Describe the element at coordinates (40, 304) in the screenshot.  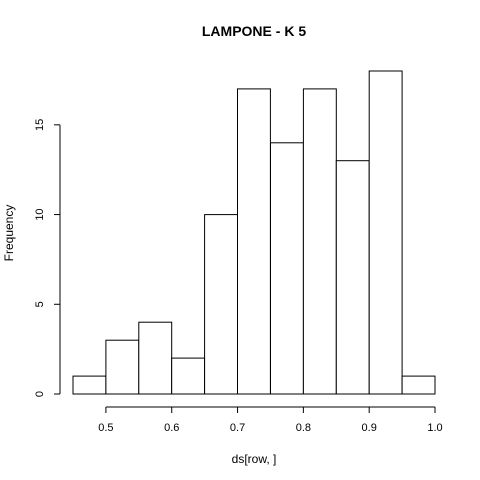
I see `y-tick-label-1: 5` at that location.